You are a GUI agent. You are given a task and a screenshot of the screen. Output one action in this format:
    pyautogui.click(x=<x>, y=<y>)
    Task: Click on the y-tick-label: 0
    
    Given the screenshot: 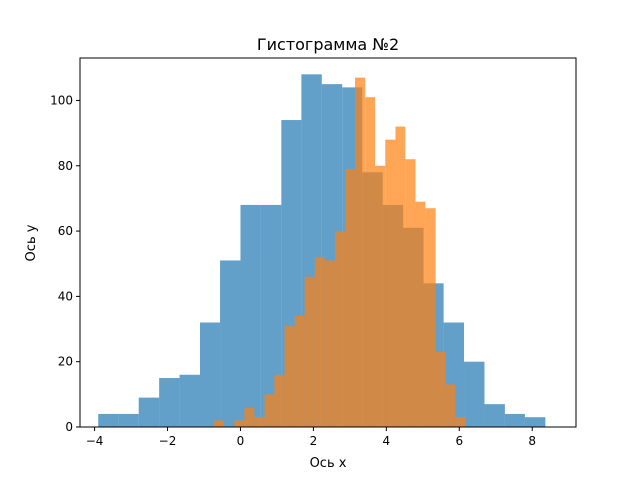 What is the action you would take?
    pyautogui.click(x=69, y=427)
    